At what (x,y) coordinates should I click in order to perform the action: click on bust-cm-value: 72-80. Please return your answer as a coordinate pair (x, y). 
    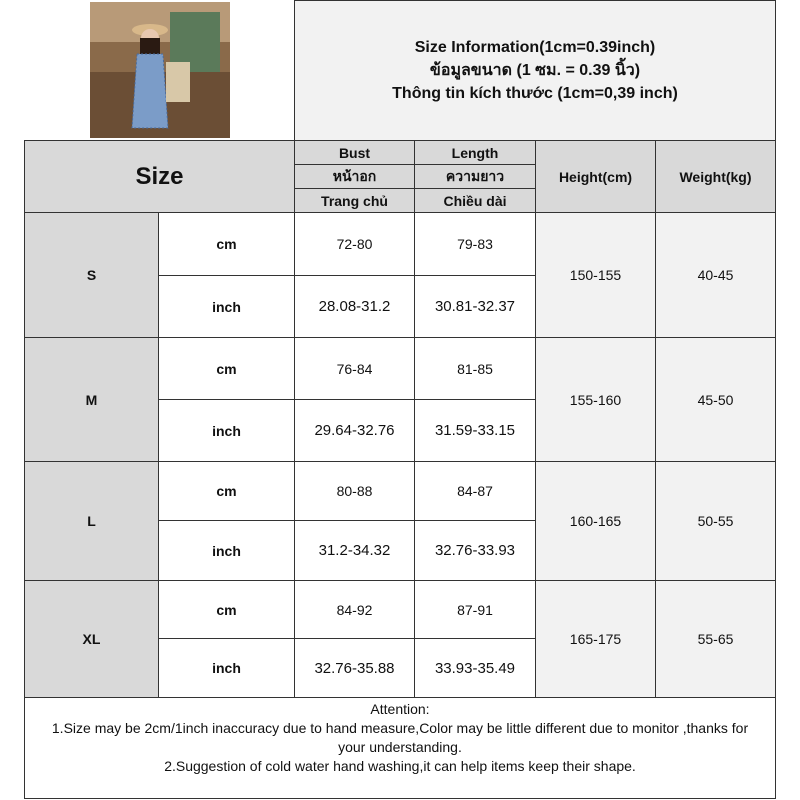
    Looking at the image, I should click on (354, 244).